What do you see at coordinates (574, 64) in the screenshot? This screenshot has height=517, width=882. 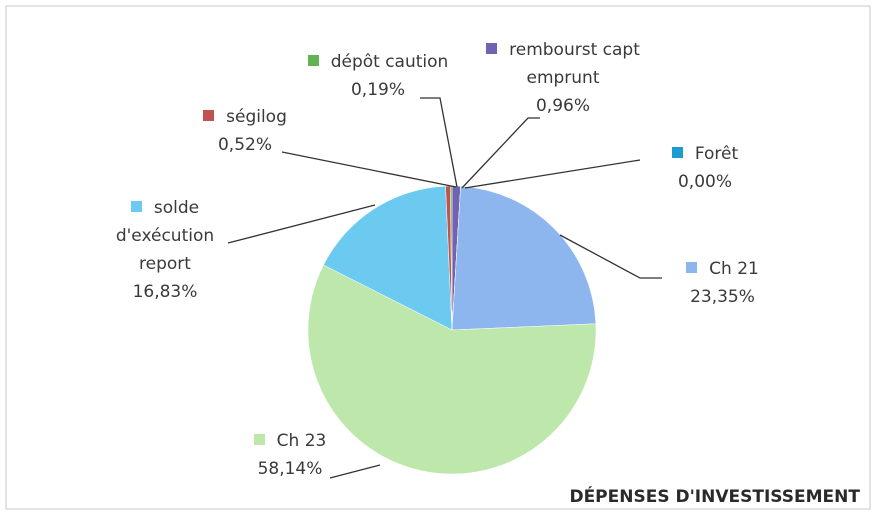 I see `category-label: rembourst capt emprunt` at bounding box center [574, 64].